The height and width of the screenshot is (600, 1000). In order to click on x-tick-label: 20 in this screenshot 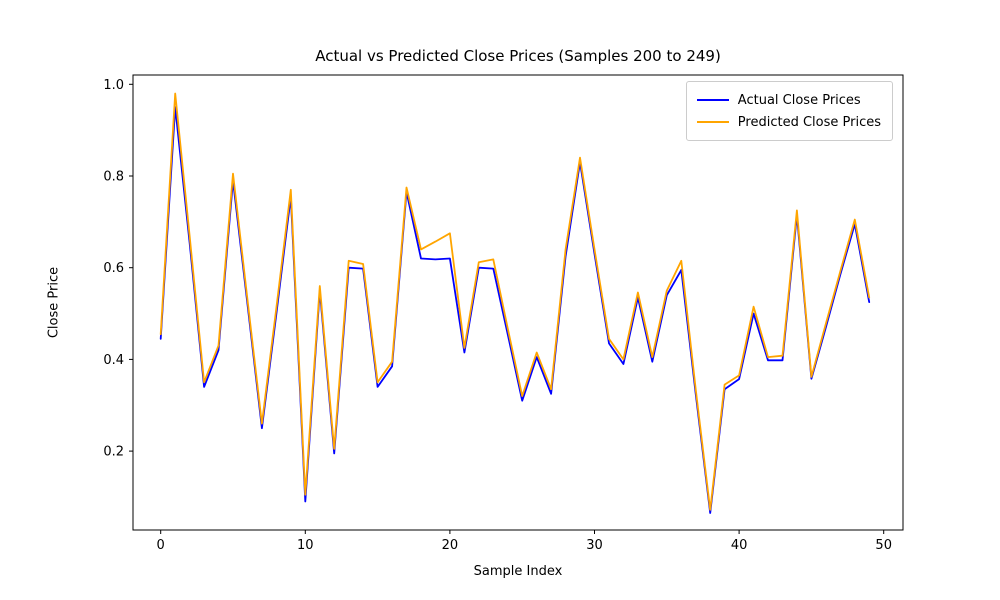, I will do `click(450, 545)`.